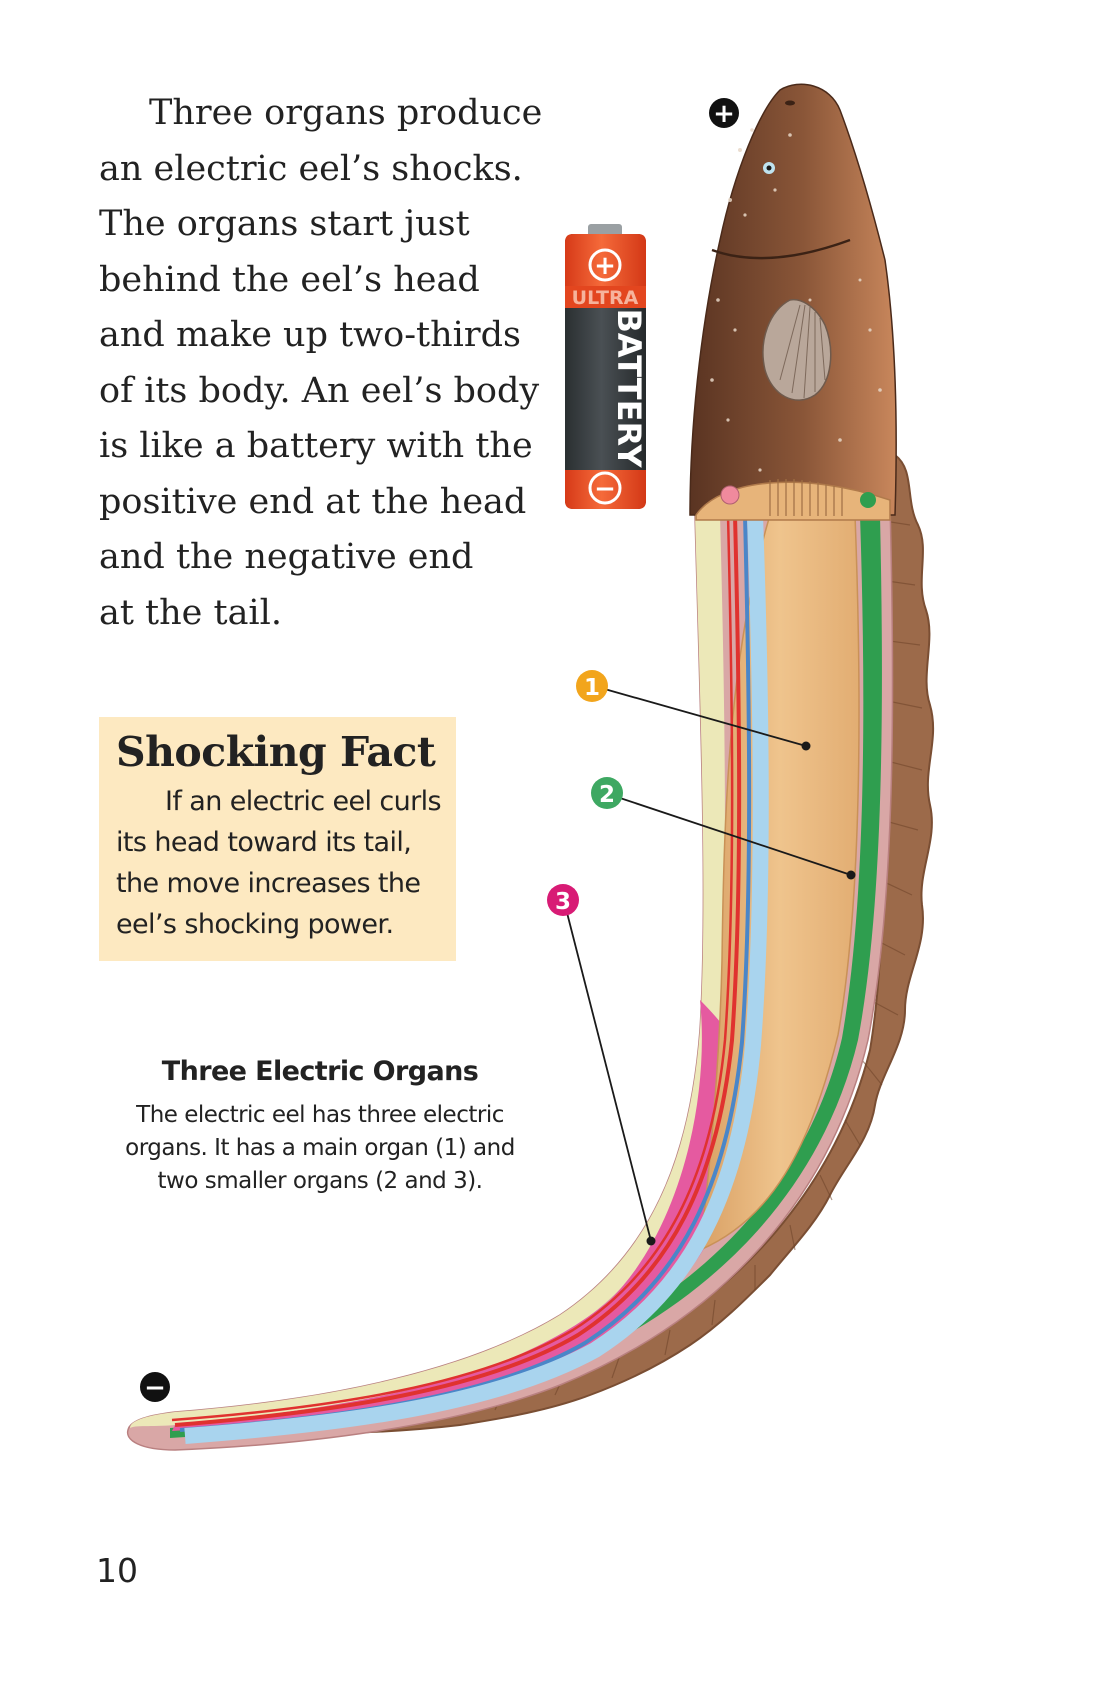 The width and height of the screenshot is (1100, 1700). What do you see at coordinates (346, 113) in the screenshot?
I see `main-text-line: Three organs produce` at bounding box center [346, 113].